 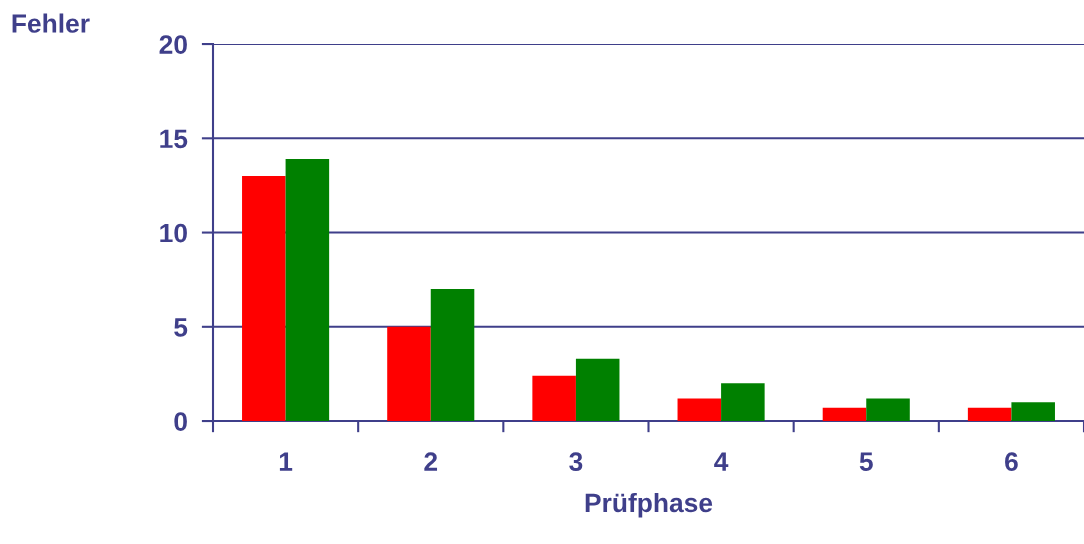 What do you see at coordinates (286, 461) in the screenshot?
I see `x-tick-label: 1` at bounding box center [286, 461].